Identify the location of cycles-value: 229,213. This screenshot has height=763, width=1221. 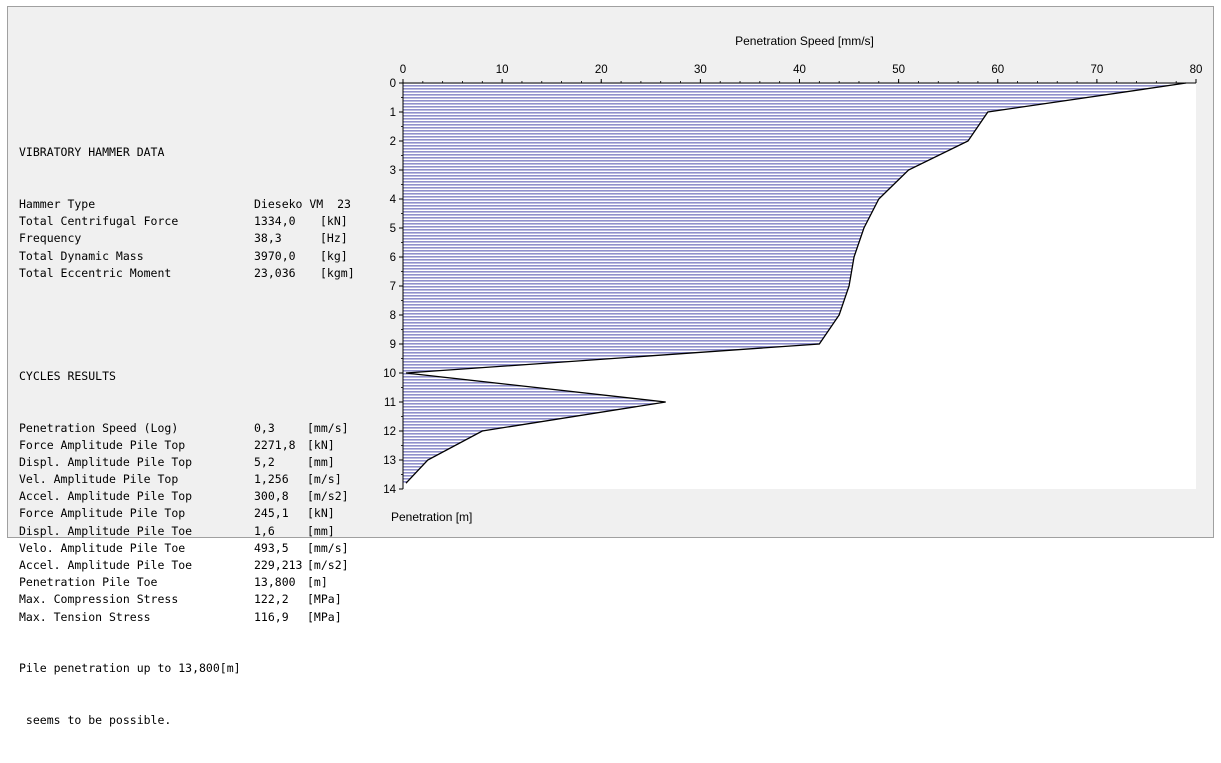
(278, 565).